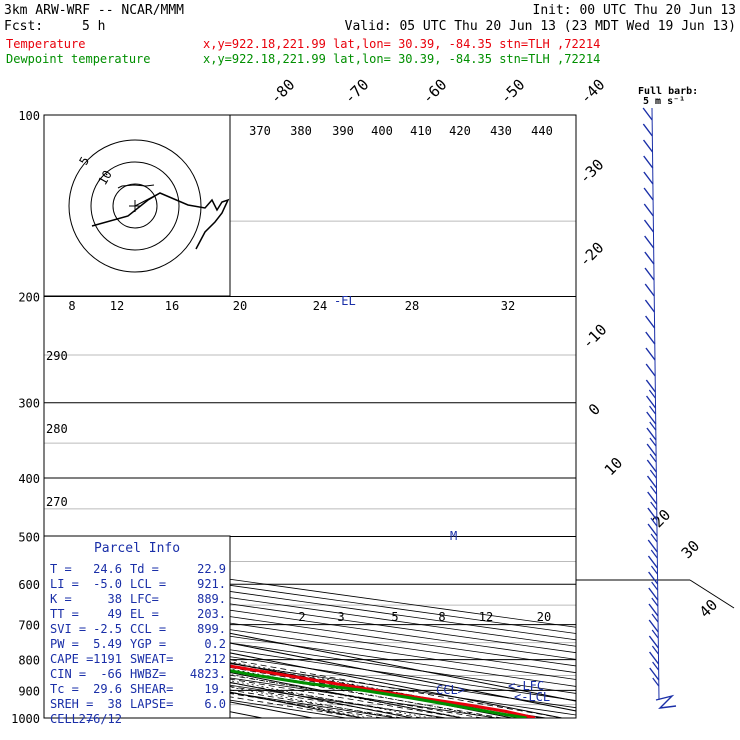 The width and height of the screenshot is (740, 740). I want to click on parcel-stat-value: 24.6, so click(107, 569).